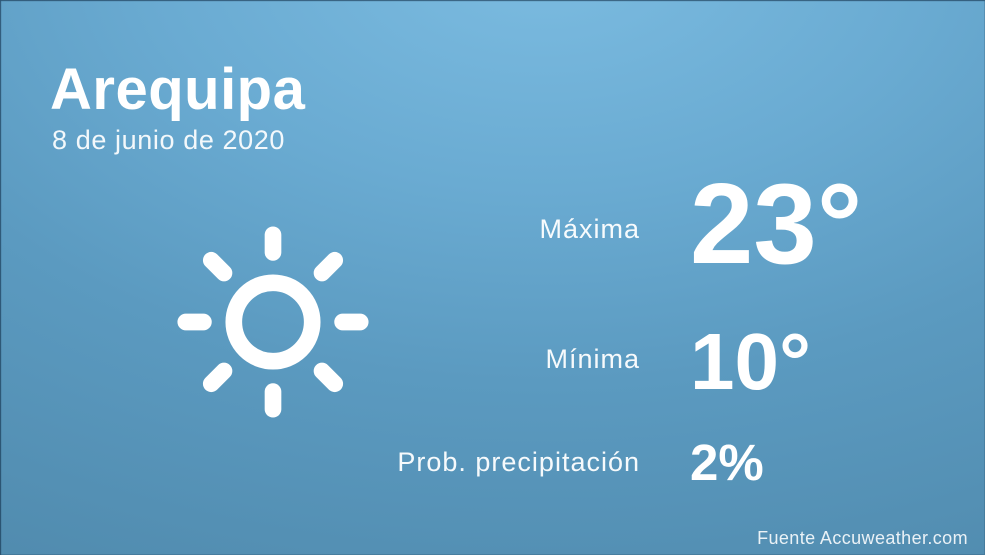  Describe the element at coordinates (750, 361) in the screenshot. I see `min-temp-value: 10°` at that location.